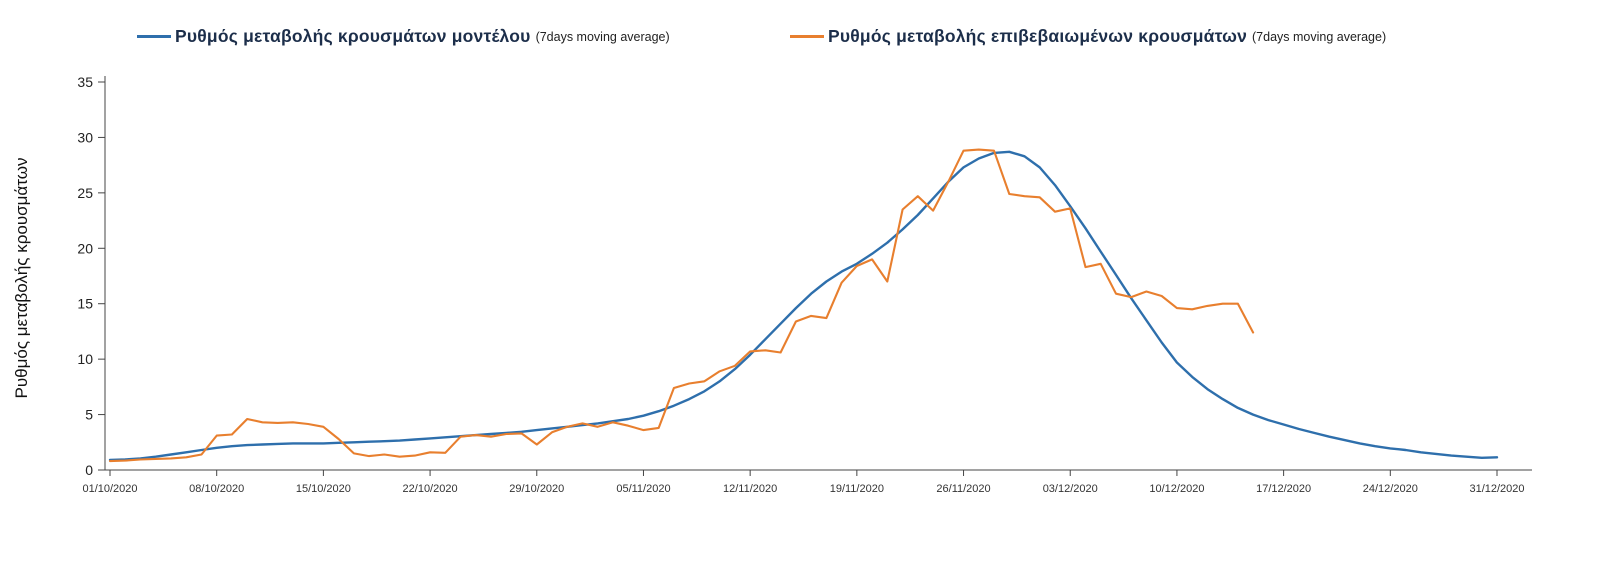  I want to click on y-tick-label: 25, so click(85, 193).